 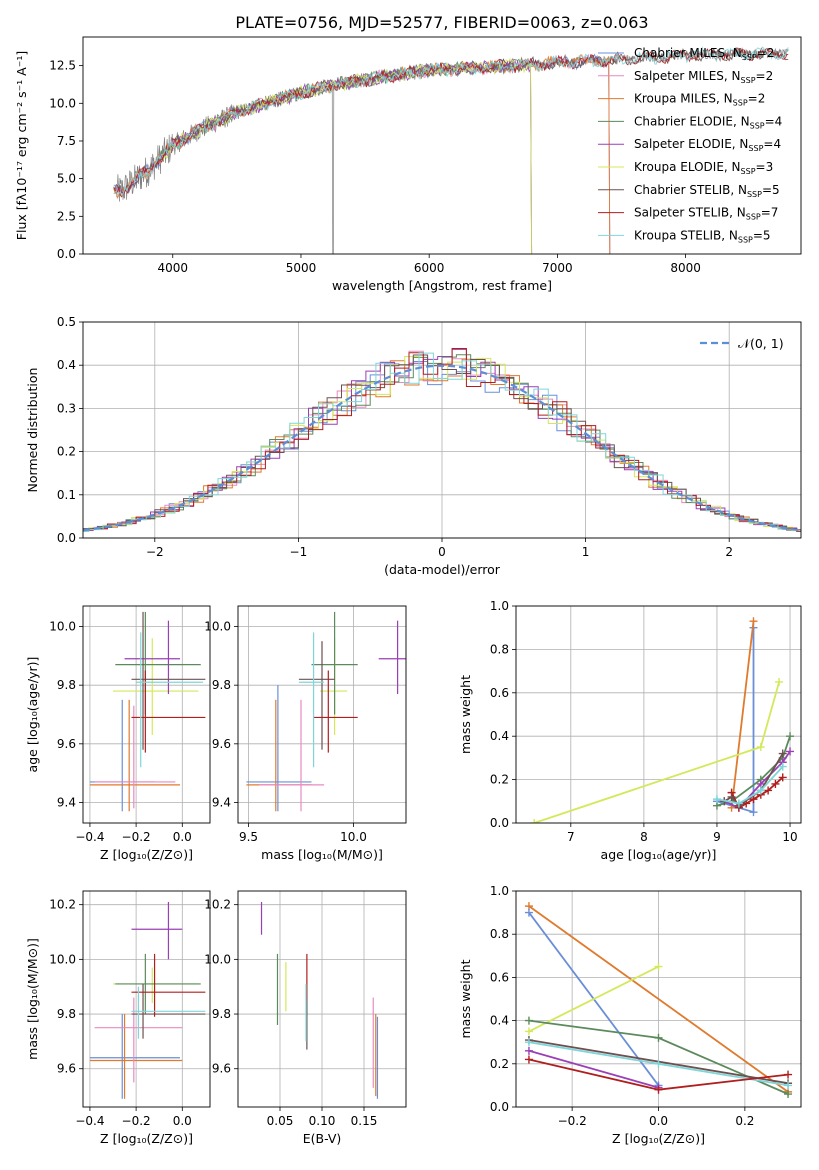 I want to click on age-vs-mass-panel: 9.5 10.0 9.4 9.6 9.8 10.0 mass [log₁₀(M/M⊙)], so click(x=305, y=733).